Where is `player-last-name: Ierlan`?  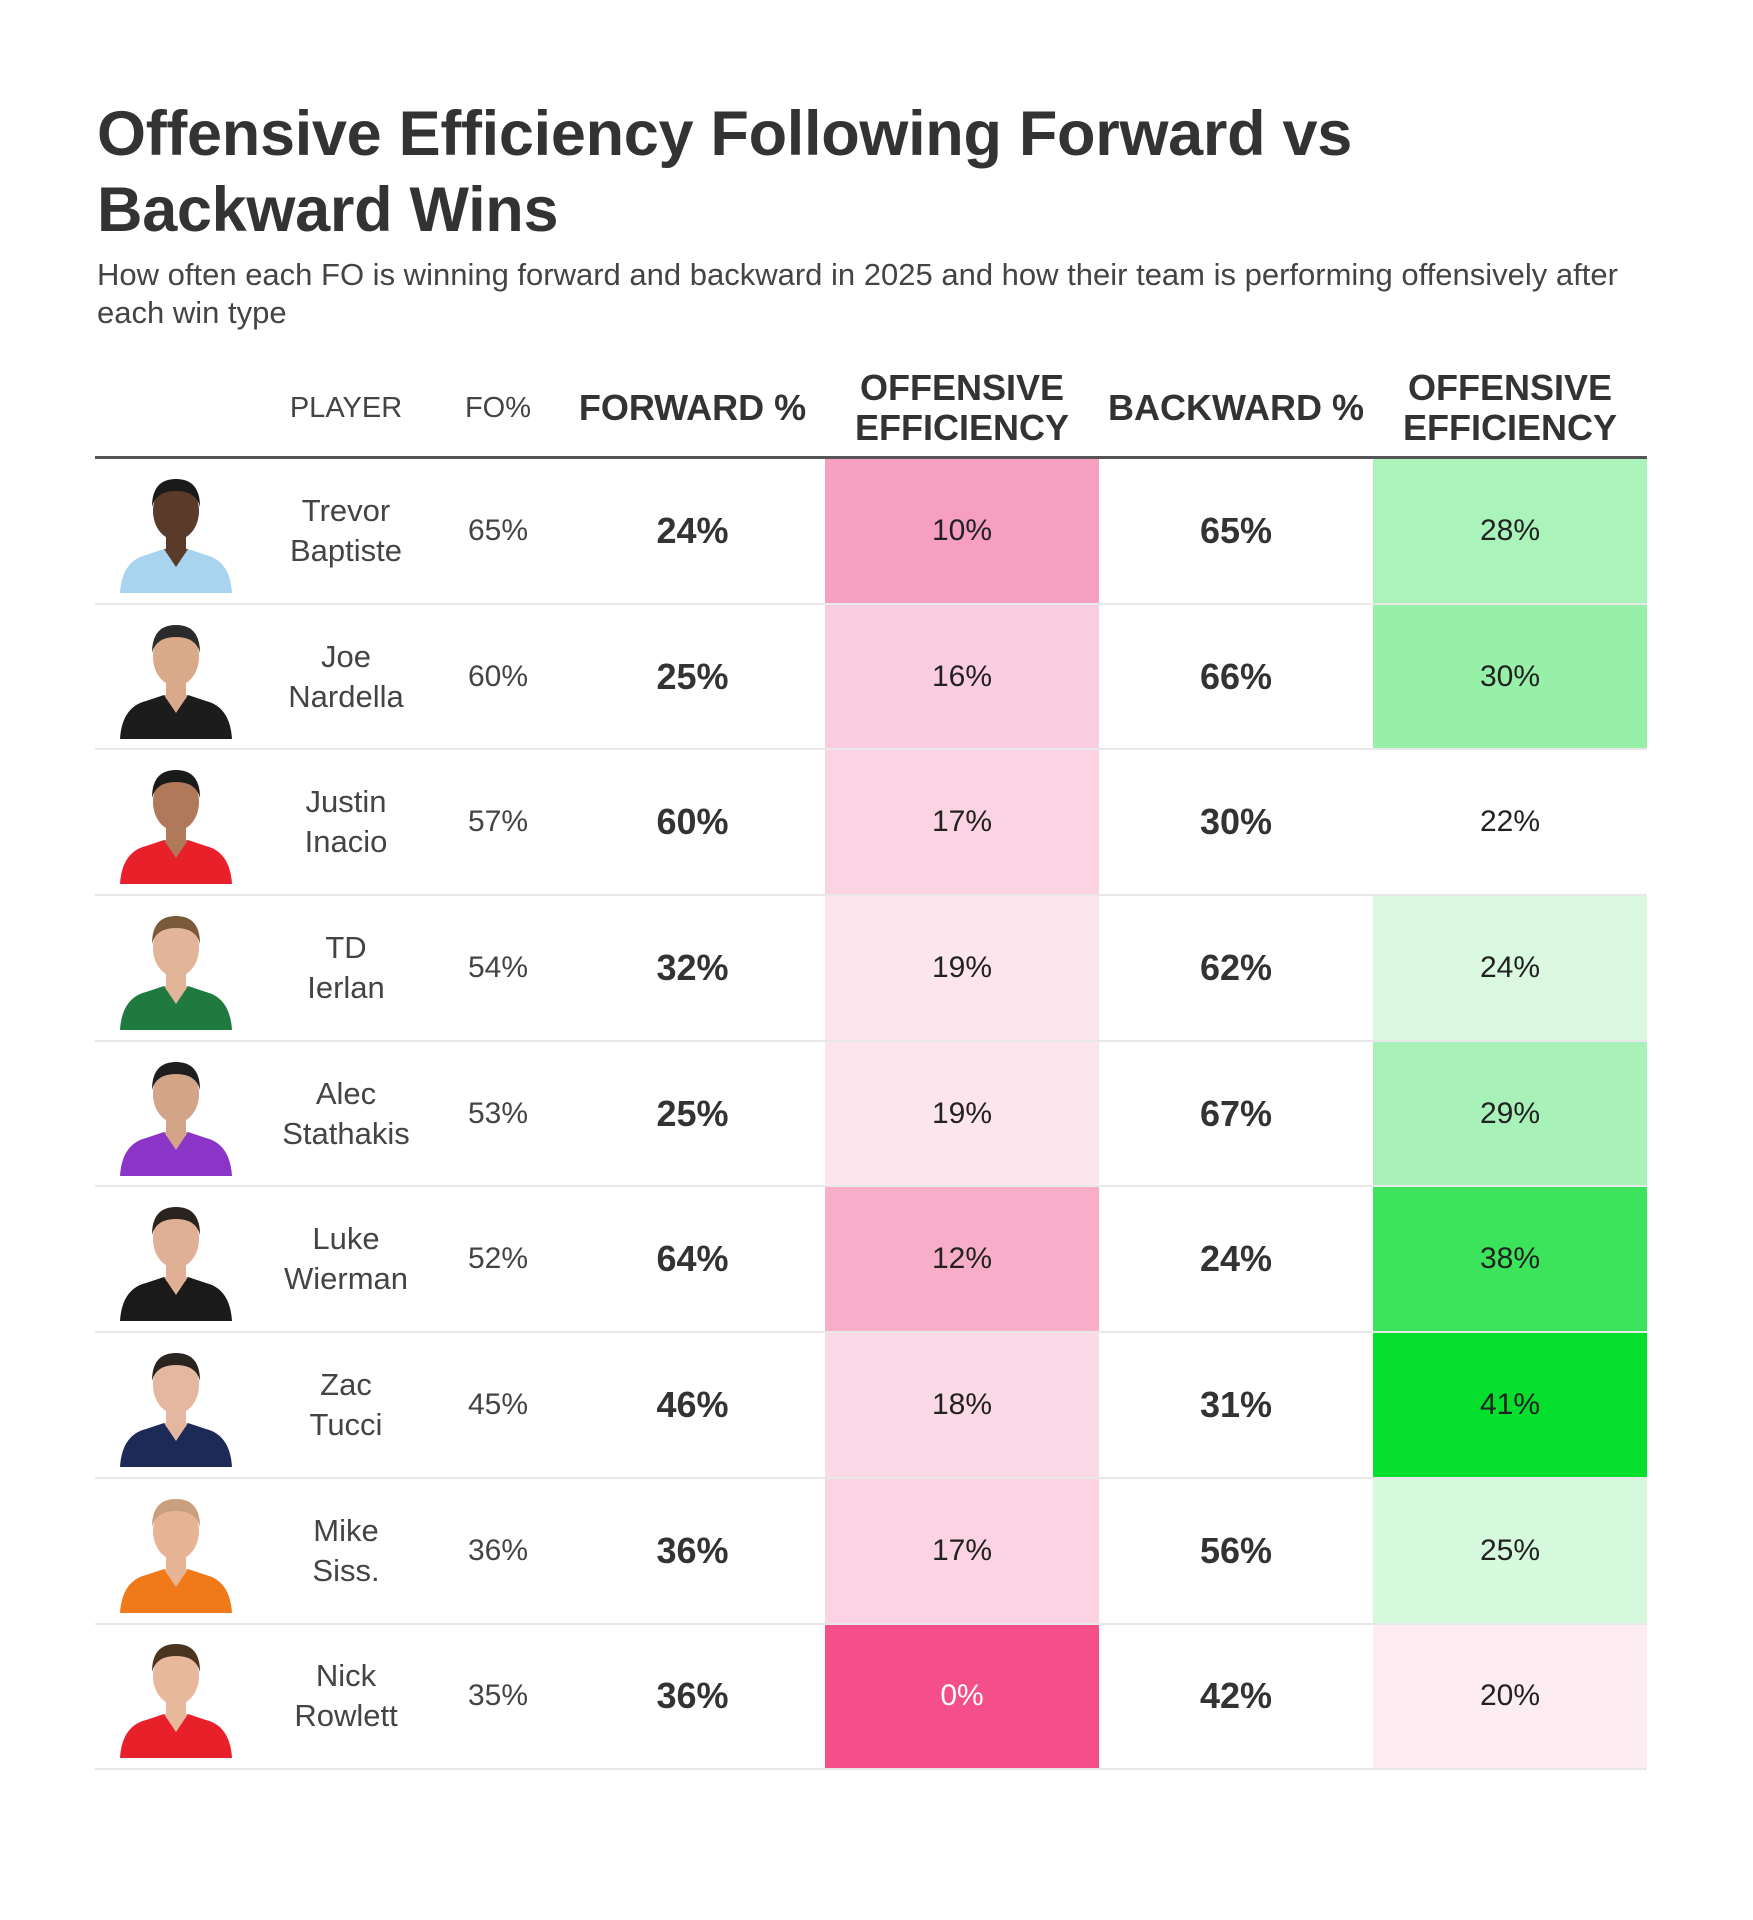 player-last-name: Ierlan is located at coordinates (346, 987).